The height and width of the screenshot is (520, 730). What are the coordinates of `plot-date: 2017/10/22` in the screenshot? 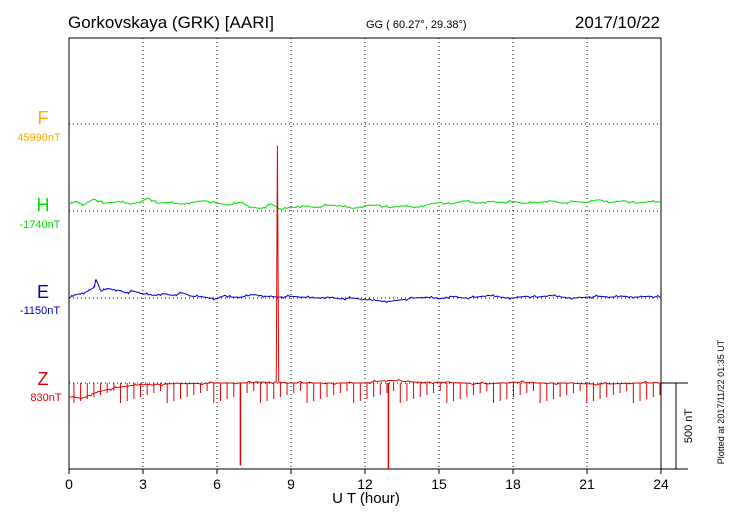 It's located at (617, 22).